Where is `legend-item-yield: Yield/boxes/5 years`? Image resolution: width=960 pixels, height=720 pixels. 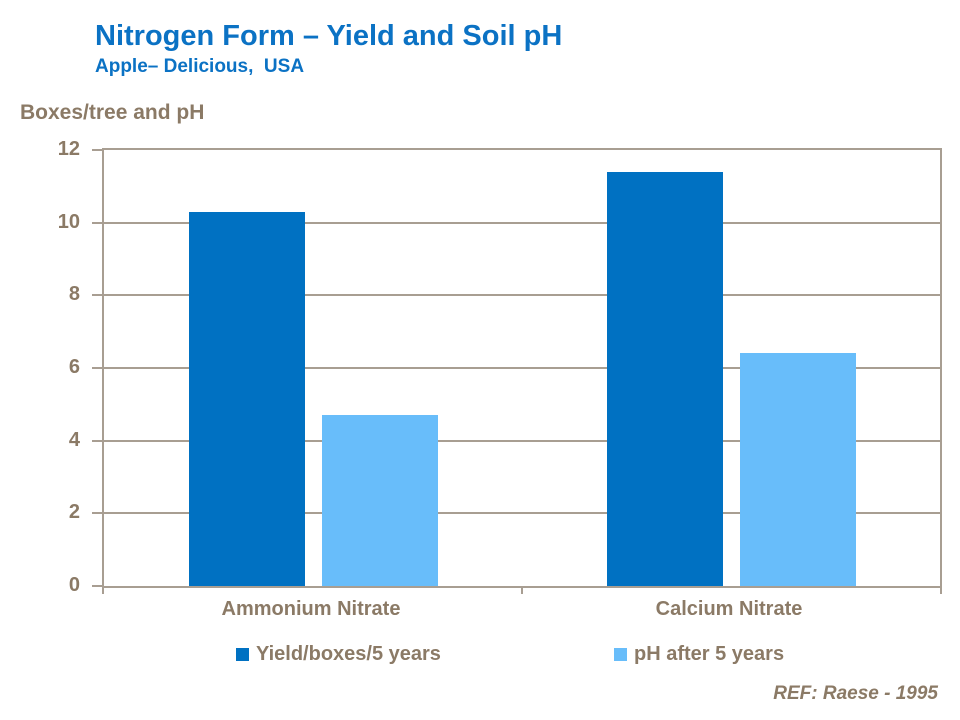 legend-item-yield: Yield/boxes/5 years is located at coordinates (338, 654).